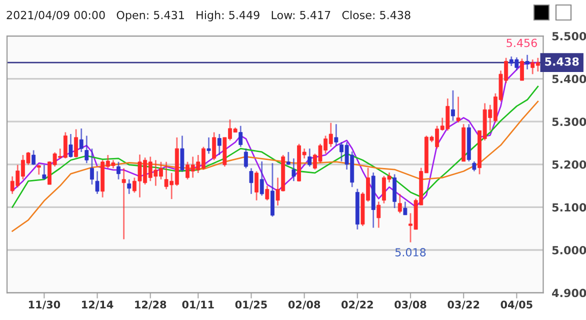 Image resolution: width=586 pixels, height=320 pixels. What do you see at coordinates (44, 305) in the screenshot?
I see `x-tick-label: 11/30` at bounding box center [44, 305].